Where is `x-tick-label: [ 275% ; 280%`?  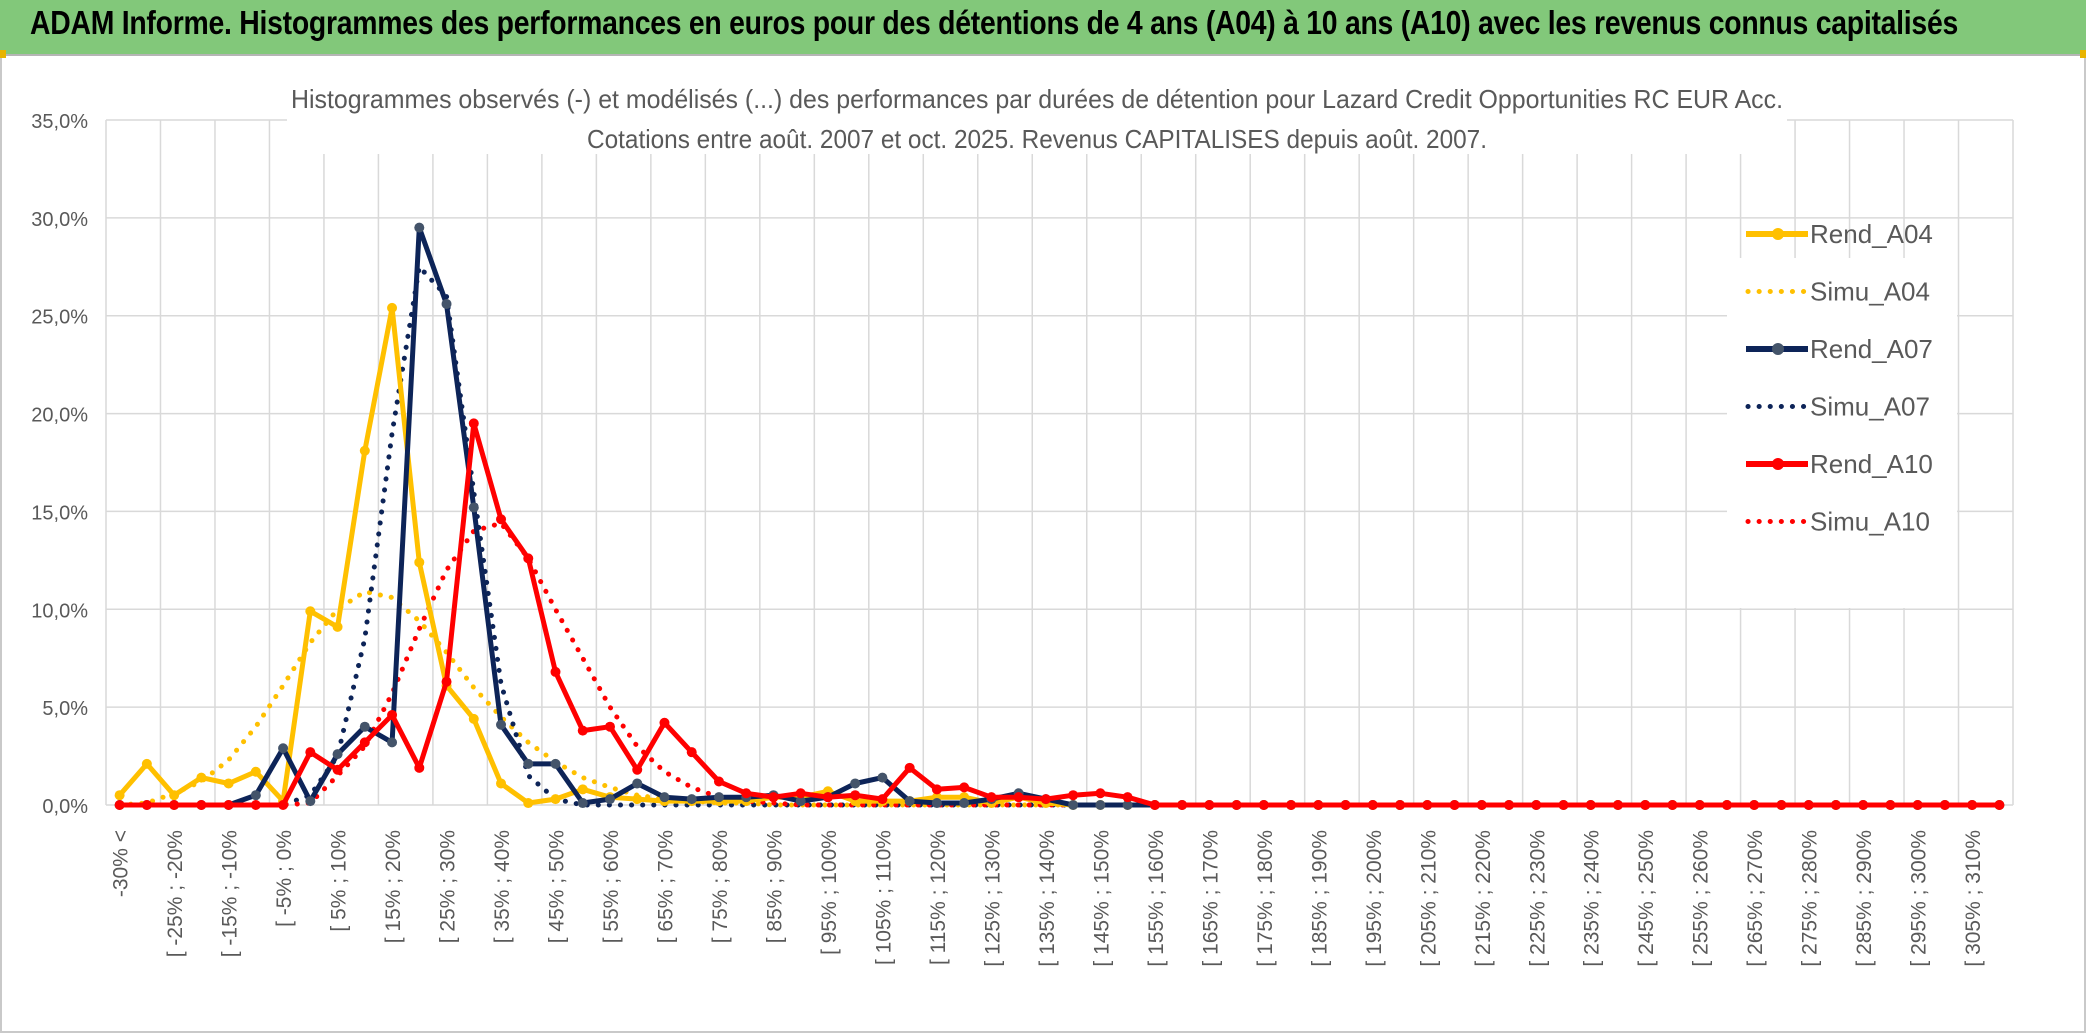
x-tick-label: [ 275% ; 280% is located at coordinates (1810, 898).